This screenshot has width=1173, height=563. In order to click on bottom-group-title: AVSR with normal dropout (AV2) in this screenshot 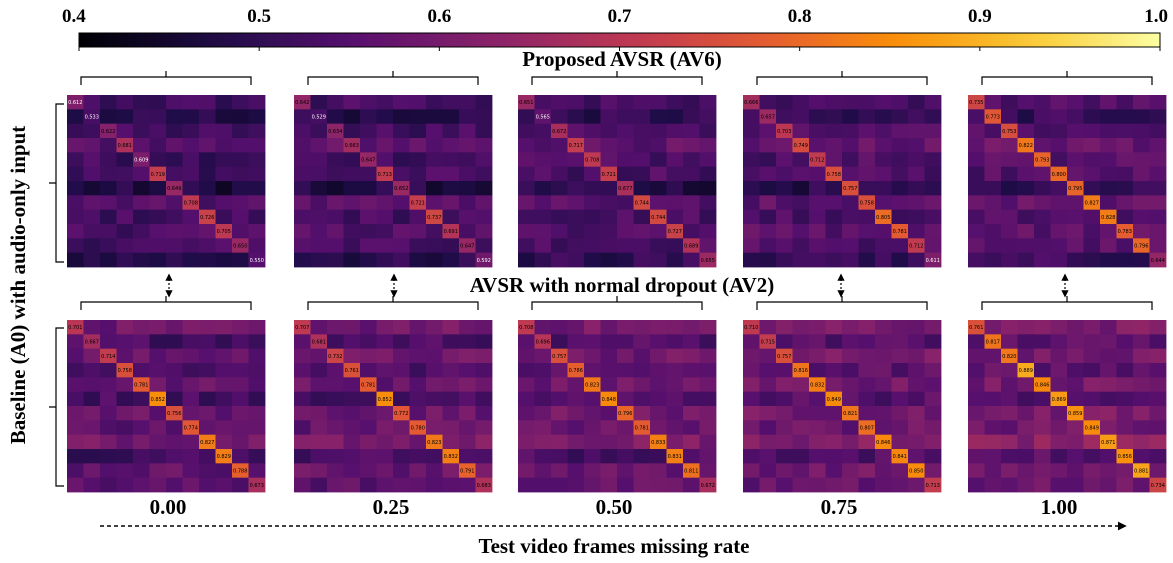, I will do `click(622, 285)`.